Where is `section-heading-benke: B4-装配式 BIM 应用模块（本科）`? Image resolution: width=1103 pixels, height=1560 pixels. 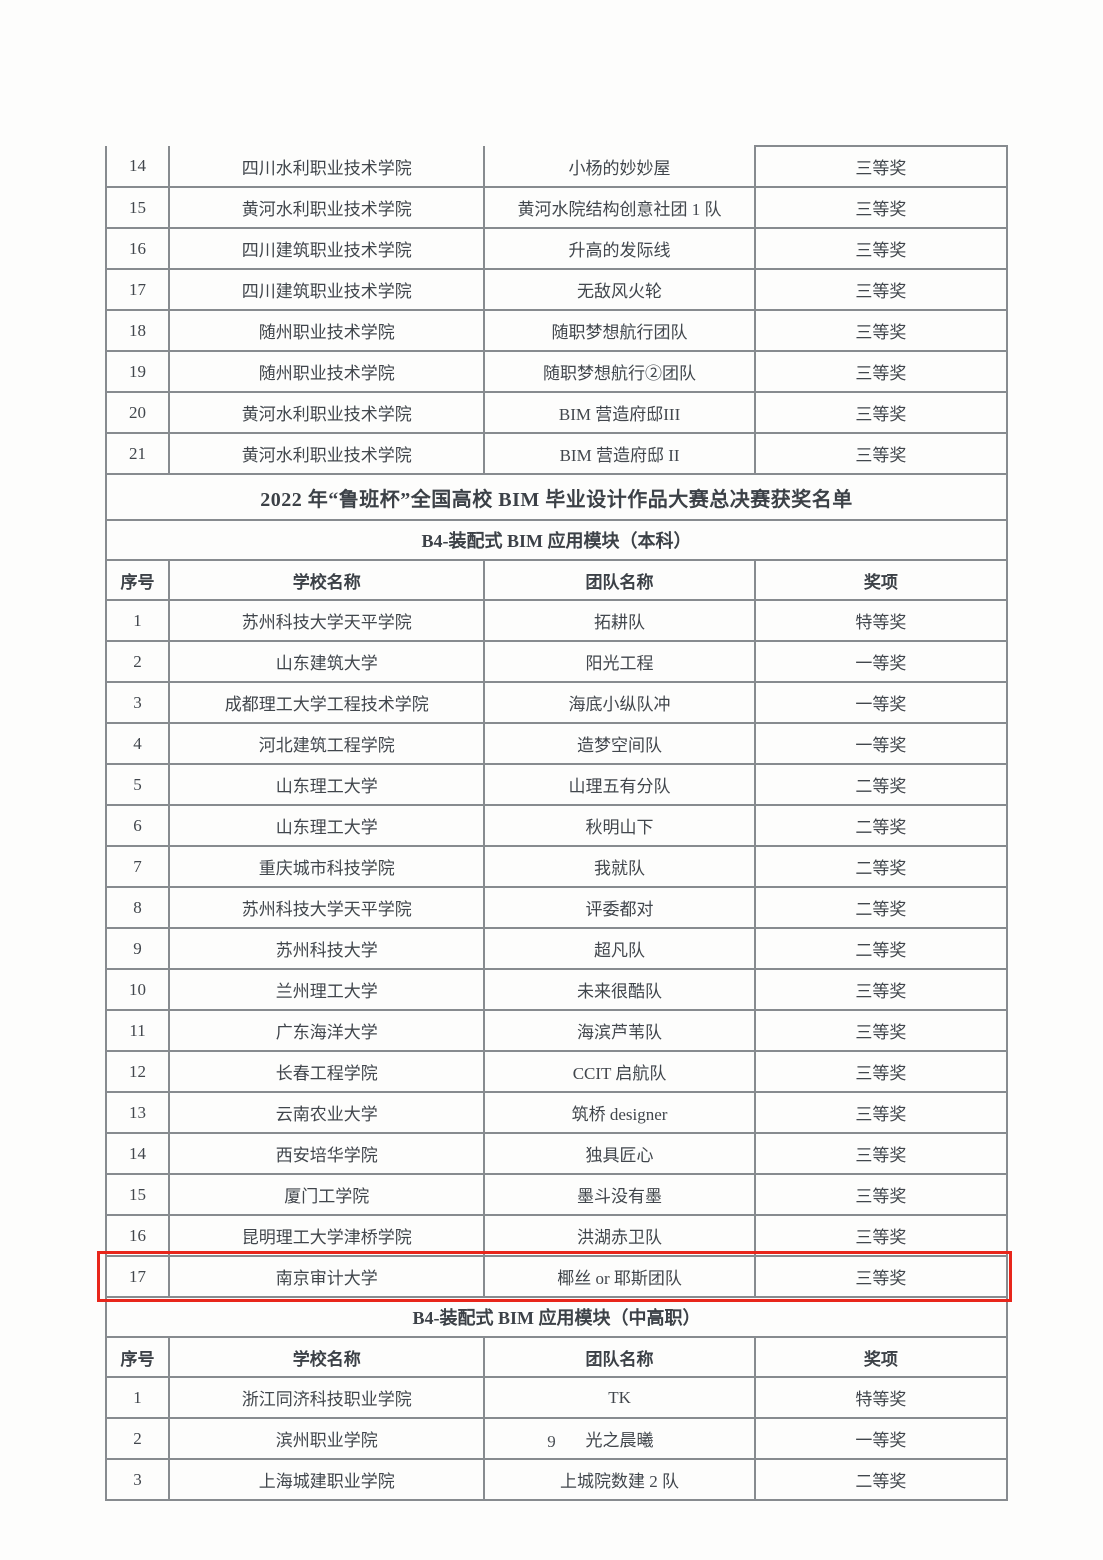
section-heading-benke: B4-装配式 BIM 应用模块（本科） is located at coordinates (556, 540).